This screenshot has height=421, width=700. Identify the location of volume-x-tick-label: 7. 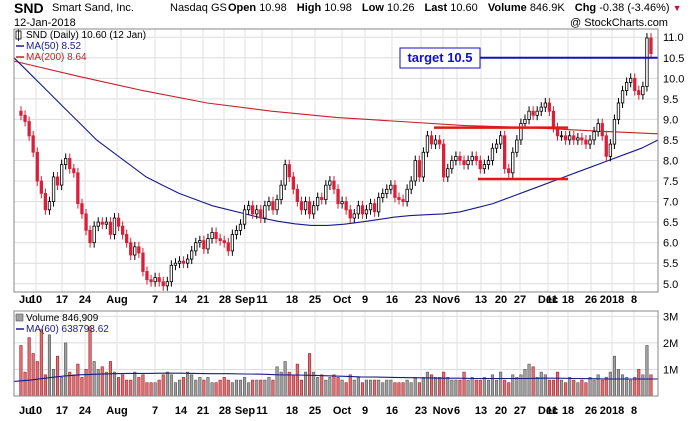
(155, 411).